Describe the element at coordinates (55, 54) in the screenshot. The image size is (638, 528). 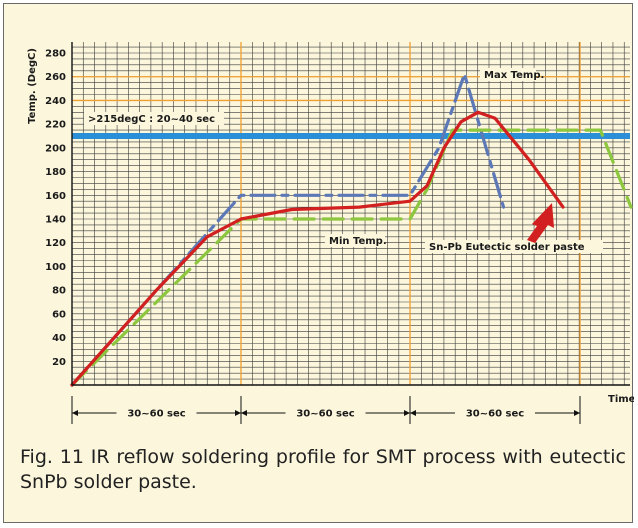
I see `y-tick-label: 280` at that location.